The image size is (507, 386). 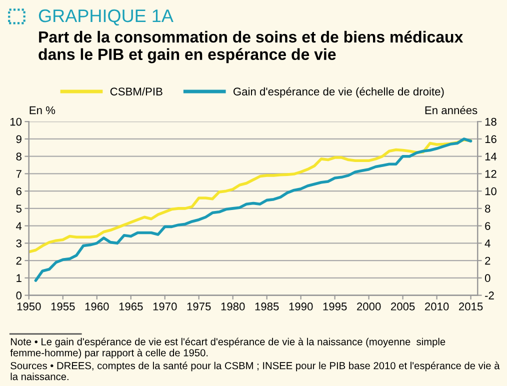 What do you see at coordinates (19, 226) in the screenshot?
I see `y-tick-label: 4` at bounding box center [19, 226].